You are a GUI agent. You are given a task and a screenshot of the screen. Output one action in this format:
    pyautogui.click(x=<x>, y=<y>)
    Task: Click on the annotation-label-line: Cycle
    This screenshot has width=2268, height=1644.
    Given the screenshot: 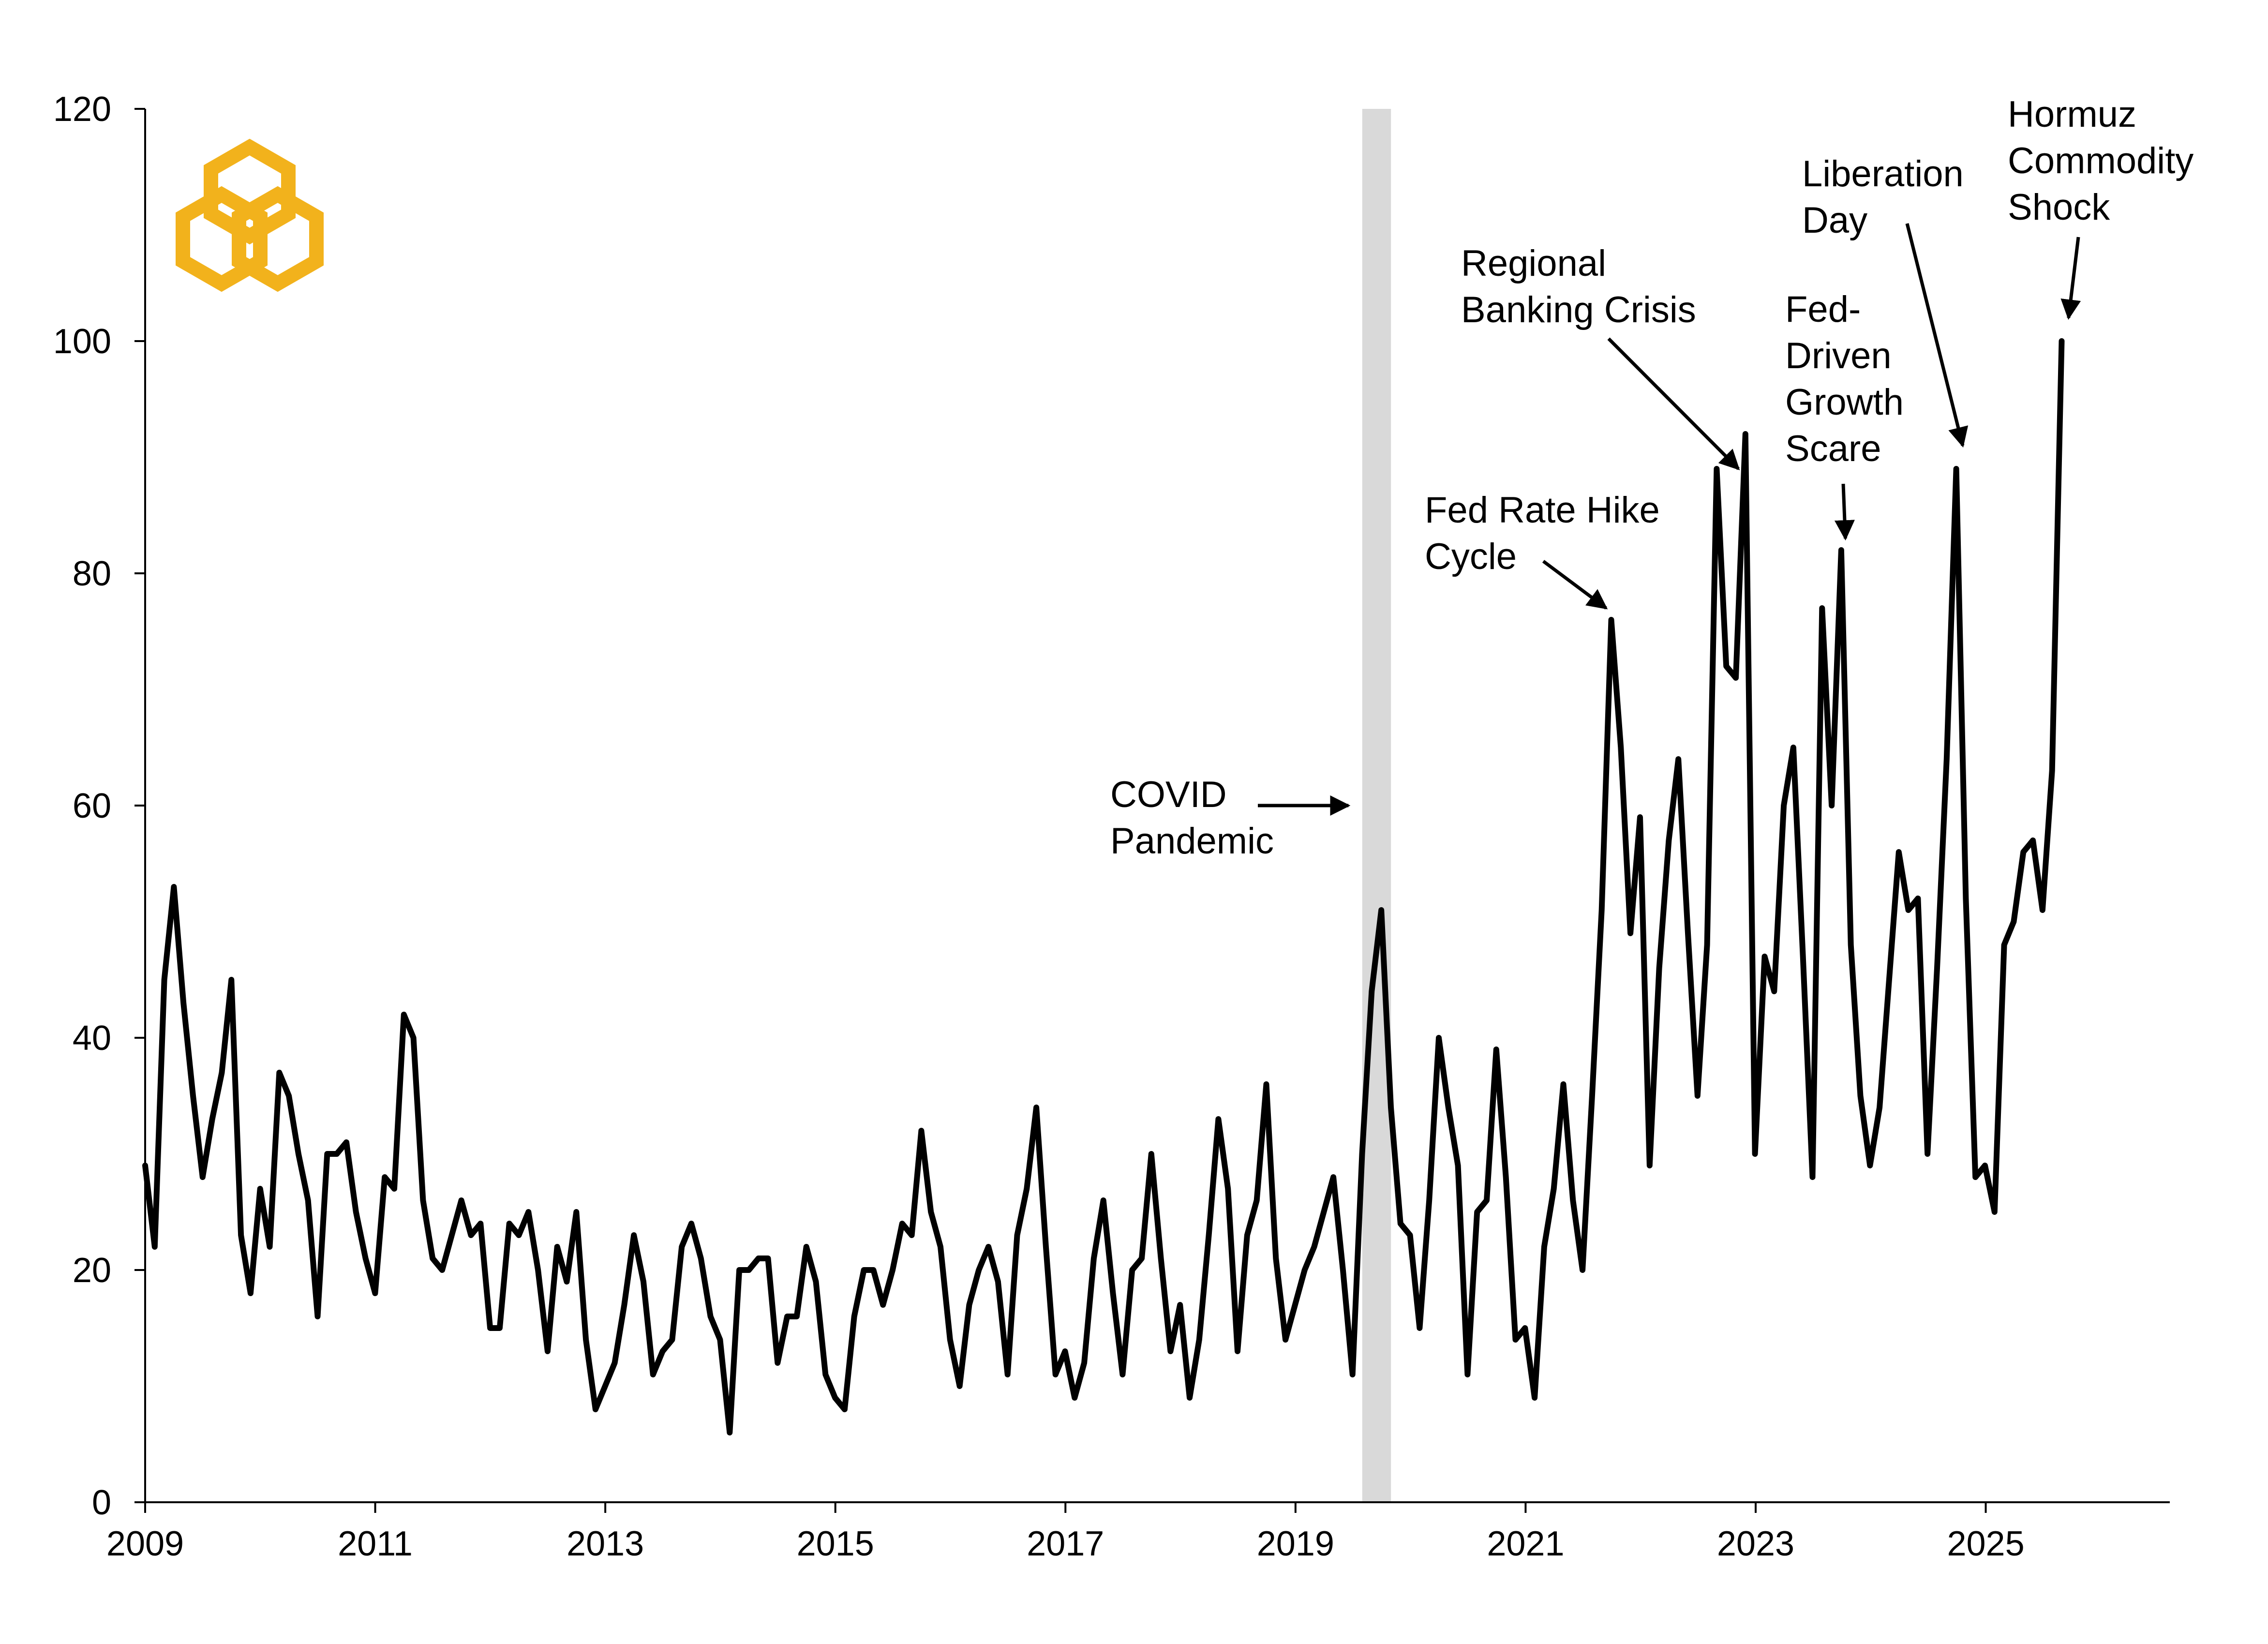 What is the action you would take?
    pyautogui.click(x=1471, y=556)
    